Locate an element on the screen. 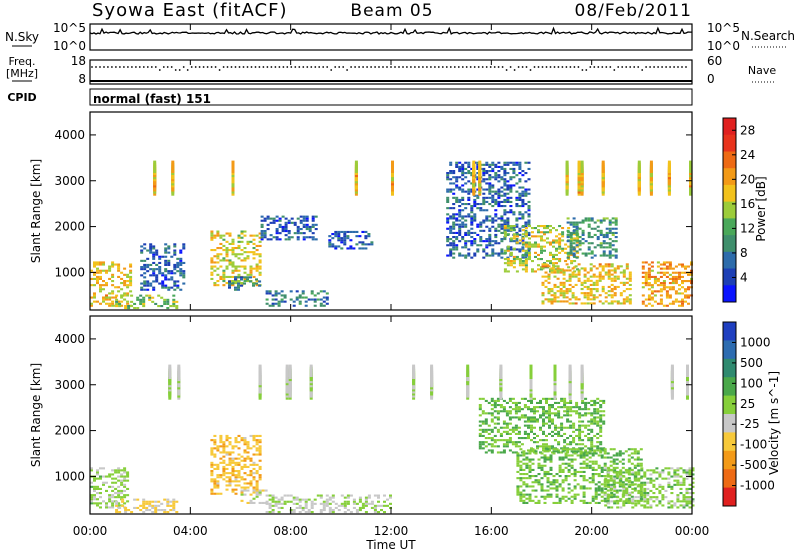  colorbar-tick-label: -1000 is located at coordinates (757, 486).